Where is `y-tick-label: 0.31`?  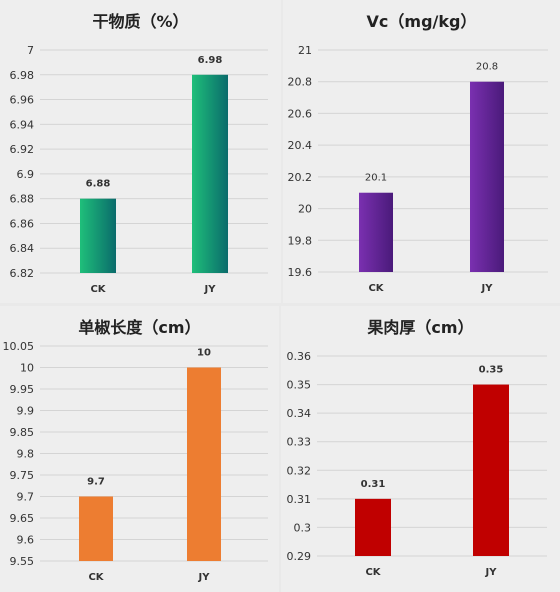
y-tick-label: 0.31 is located at coordinates (299, 499).